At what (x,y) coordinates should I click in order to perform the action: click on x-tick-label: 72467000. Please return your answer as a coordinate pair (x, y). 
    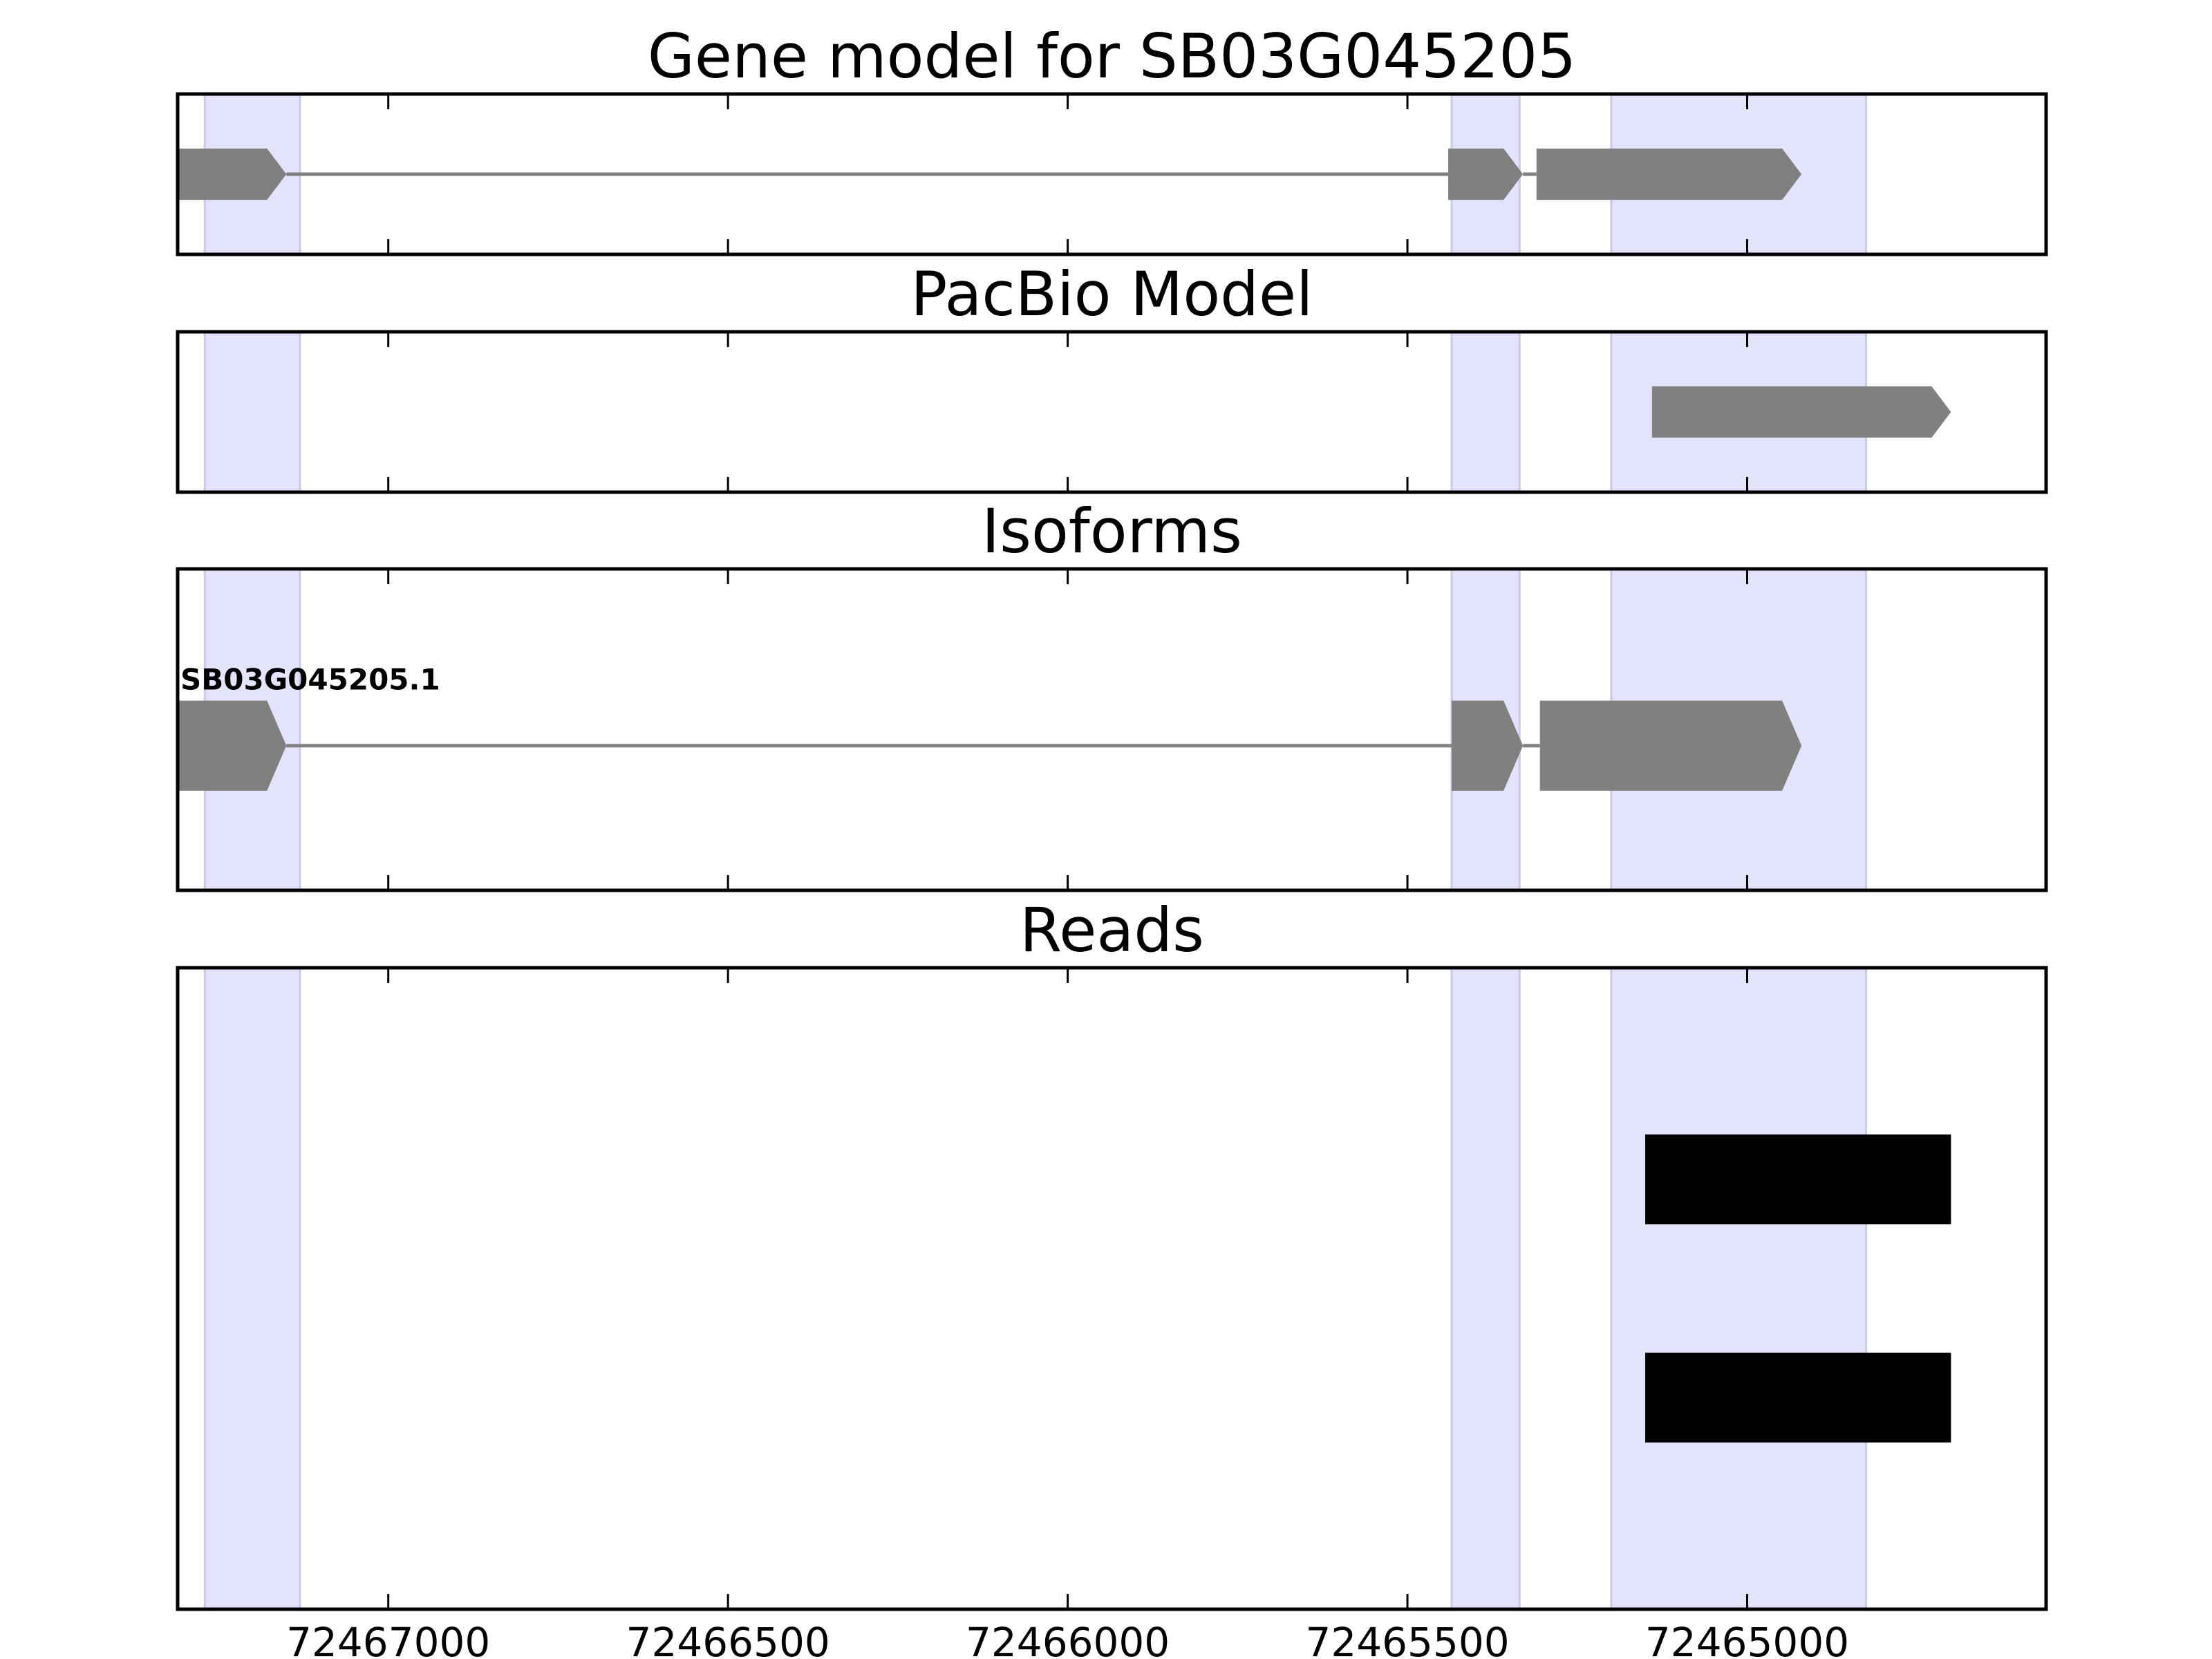
    Looking at the image, I should click on (388, 1639).